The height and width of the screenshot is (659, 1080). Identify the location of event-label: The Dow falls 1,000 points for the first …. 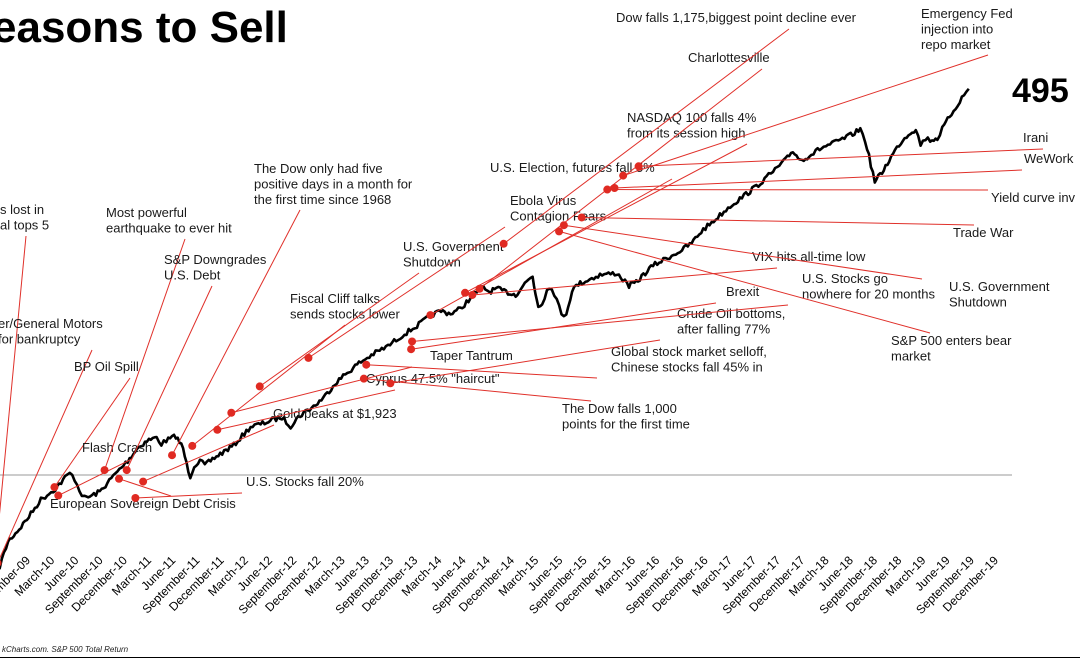
(626, 416).